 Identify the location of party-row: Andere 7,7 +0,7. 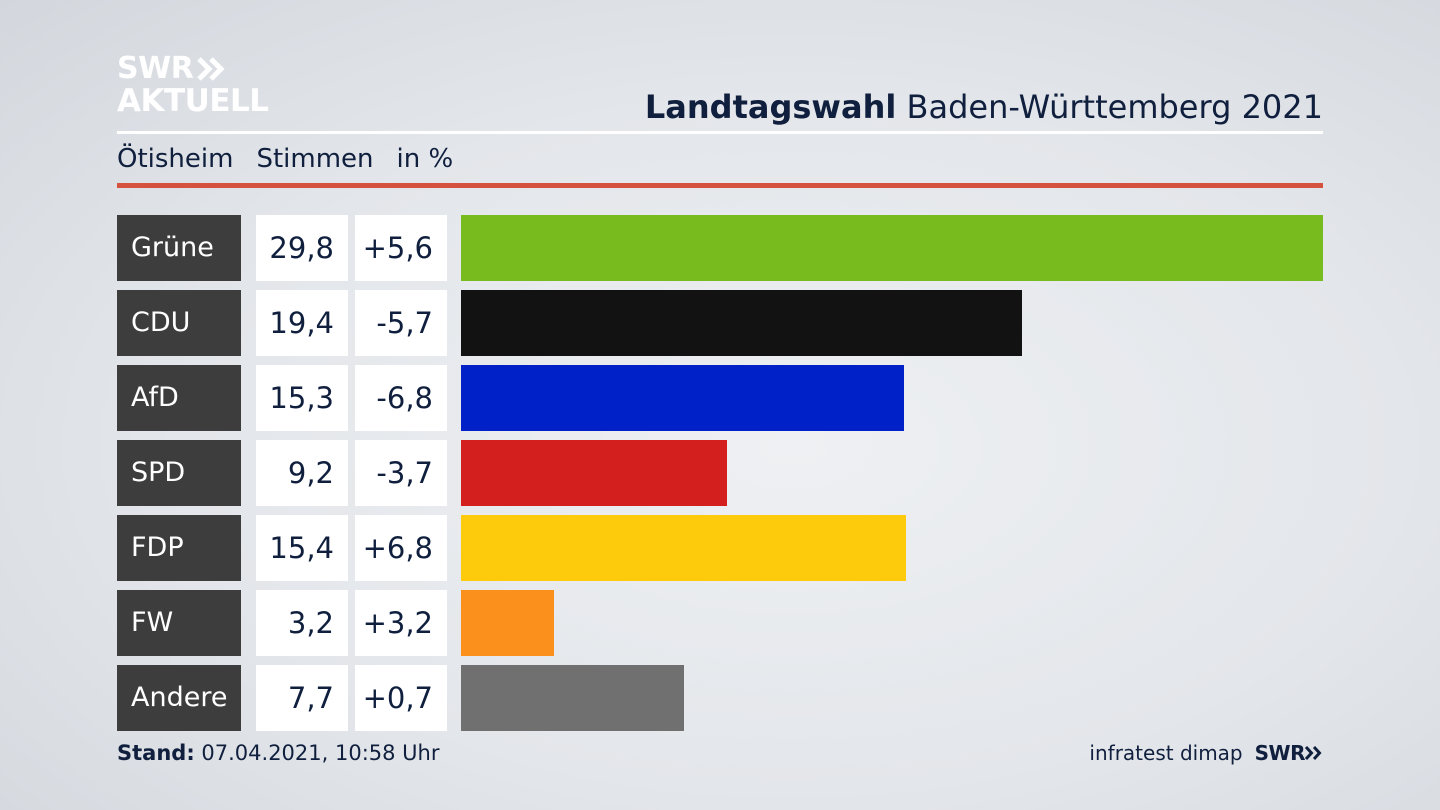
(720, 698).